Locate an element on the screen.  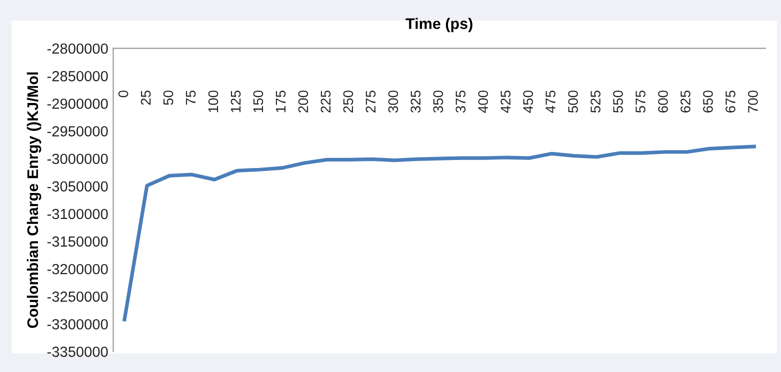
x-tick-label: 150 is located at coordinates (258, 101).